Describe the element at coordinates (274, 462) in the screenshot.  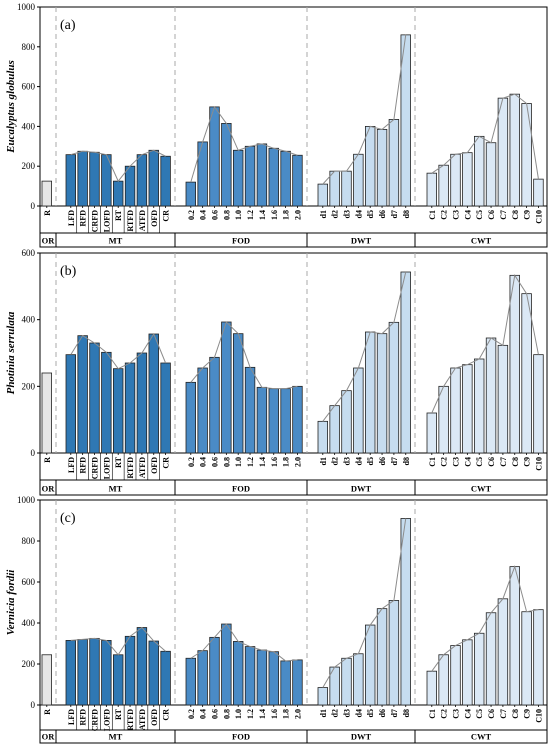
I see `category-label: 1.6` at that location.